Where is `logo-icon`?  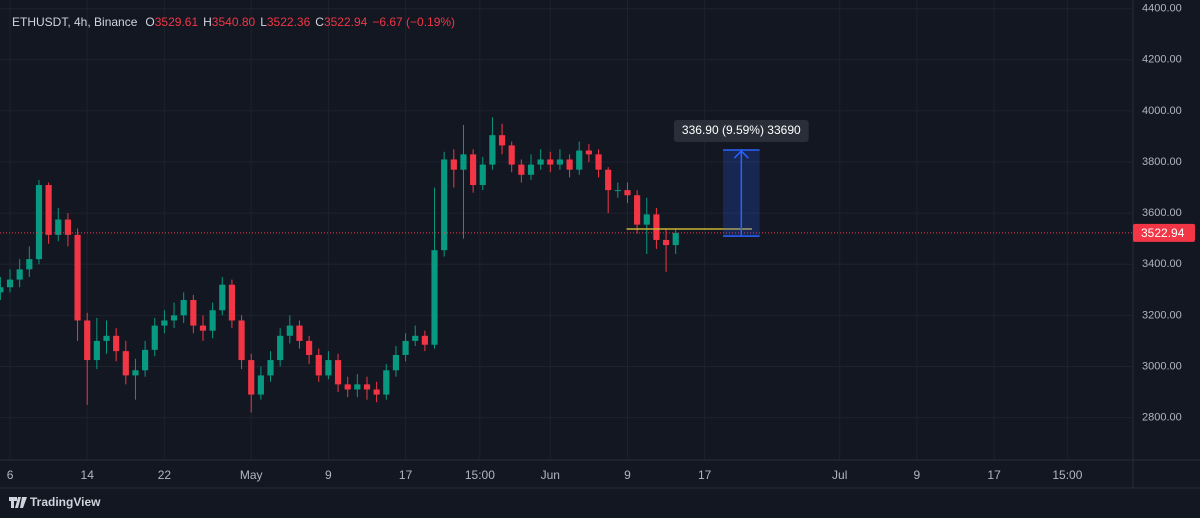
logo-icon is located at coordinates (18, 502).